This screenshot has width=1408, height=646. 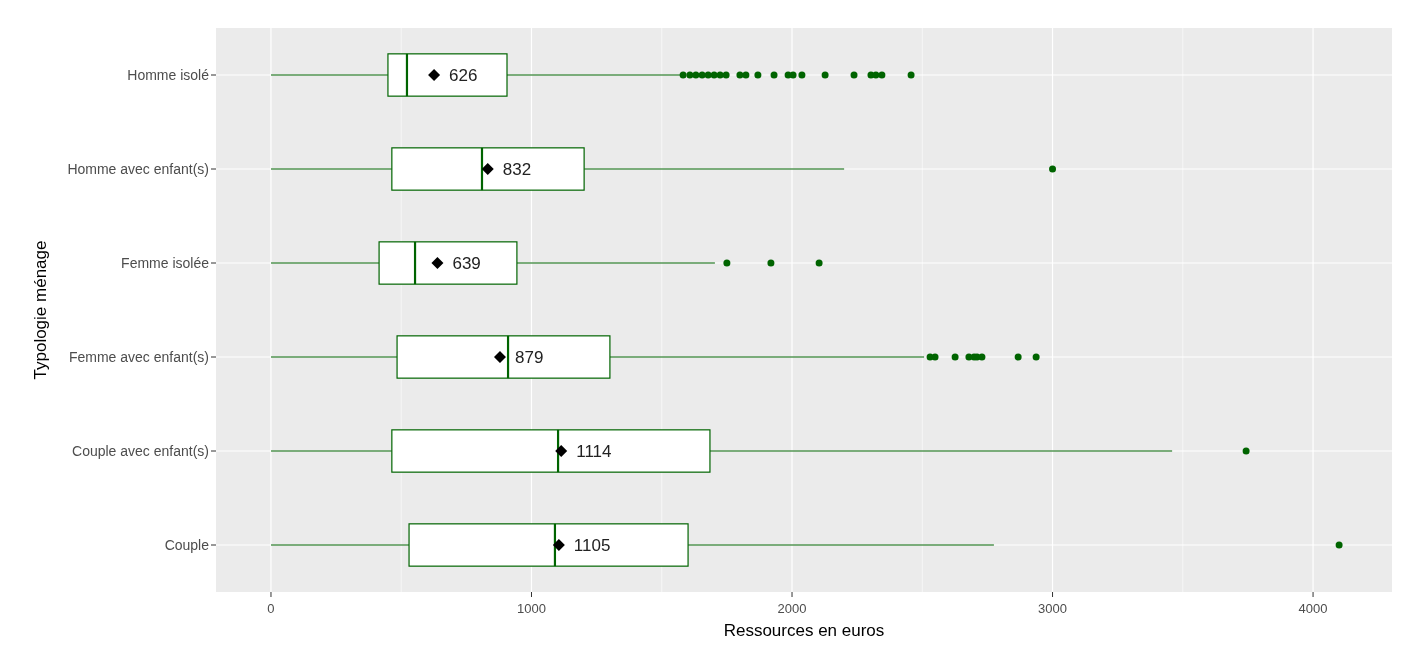 What do you see at coordinates (594, 451) in the screenshot?
I see `annotation: 1114` at bounding box center [594, 451].